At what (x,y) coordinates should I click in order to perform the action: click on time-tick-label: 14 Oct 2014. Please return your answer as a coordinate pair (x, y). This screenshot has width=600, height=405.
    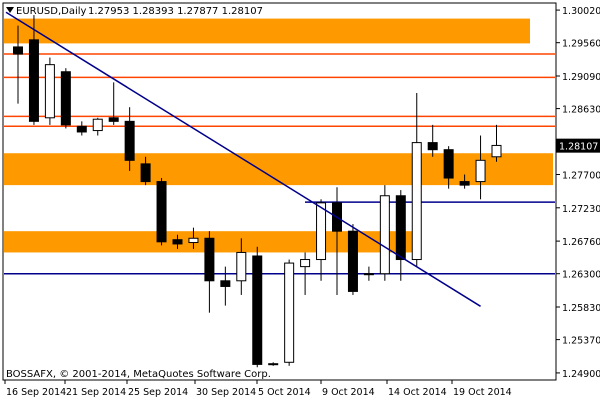
    Looking at the image, I should click on (417, 392).